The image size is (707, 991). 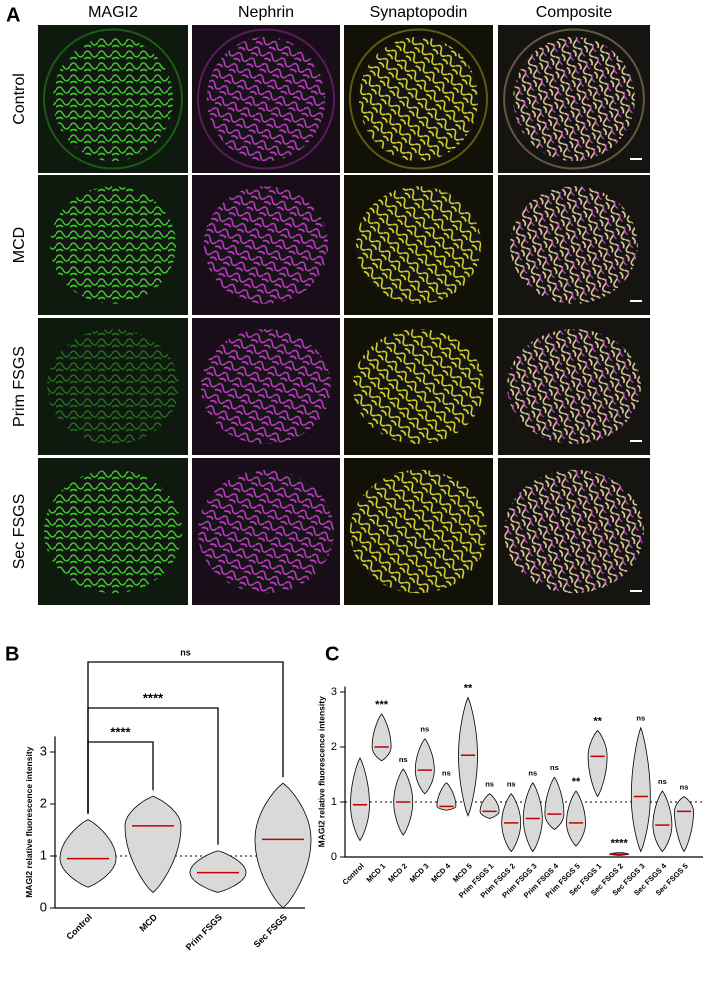 I want to click on significance-bracket, so click(x=185, y=737).